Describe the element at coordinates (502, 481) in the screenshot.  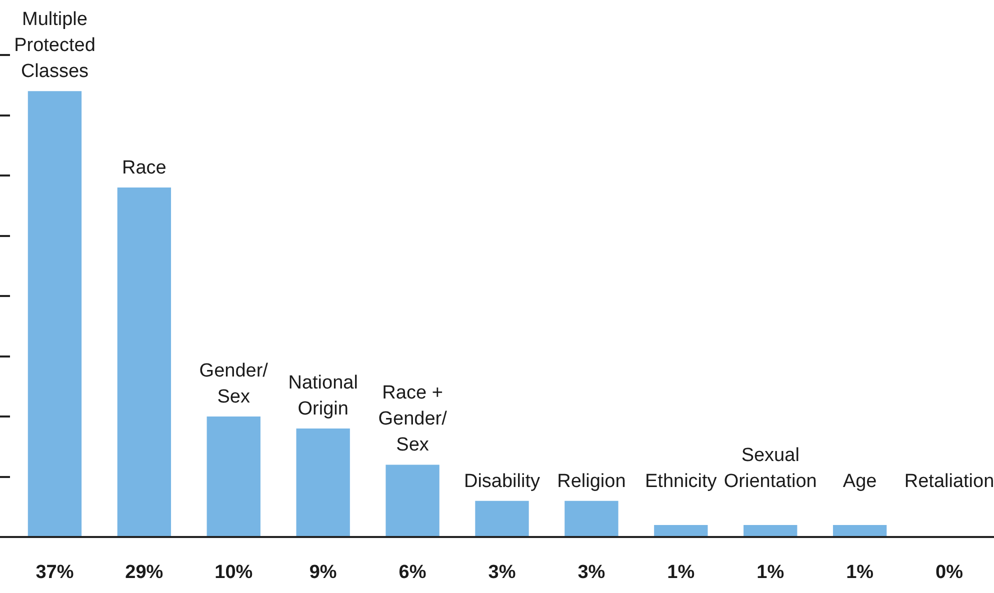
I see `x-tick-label: Disability` at that location.